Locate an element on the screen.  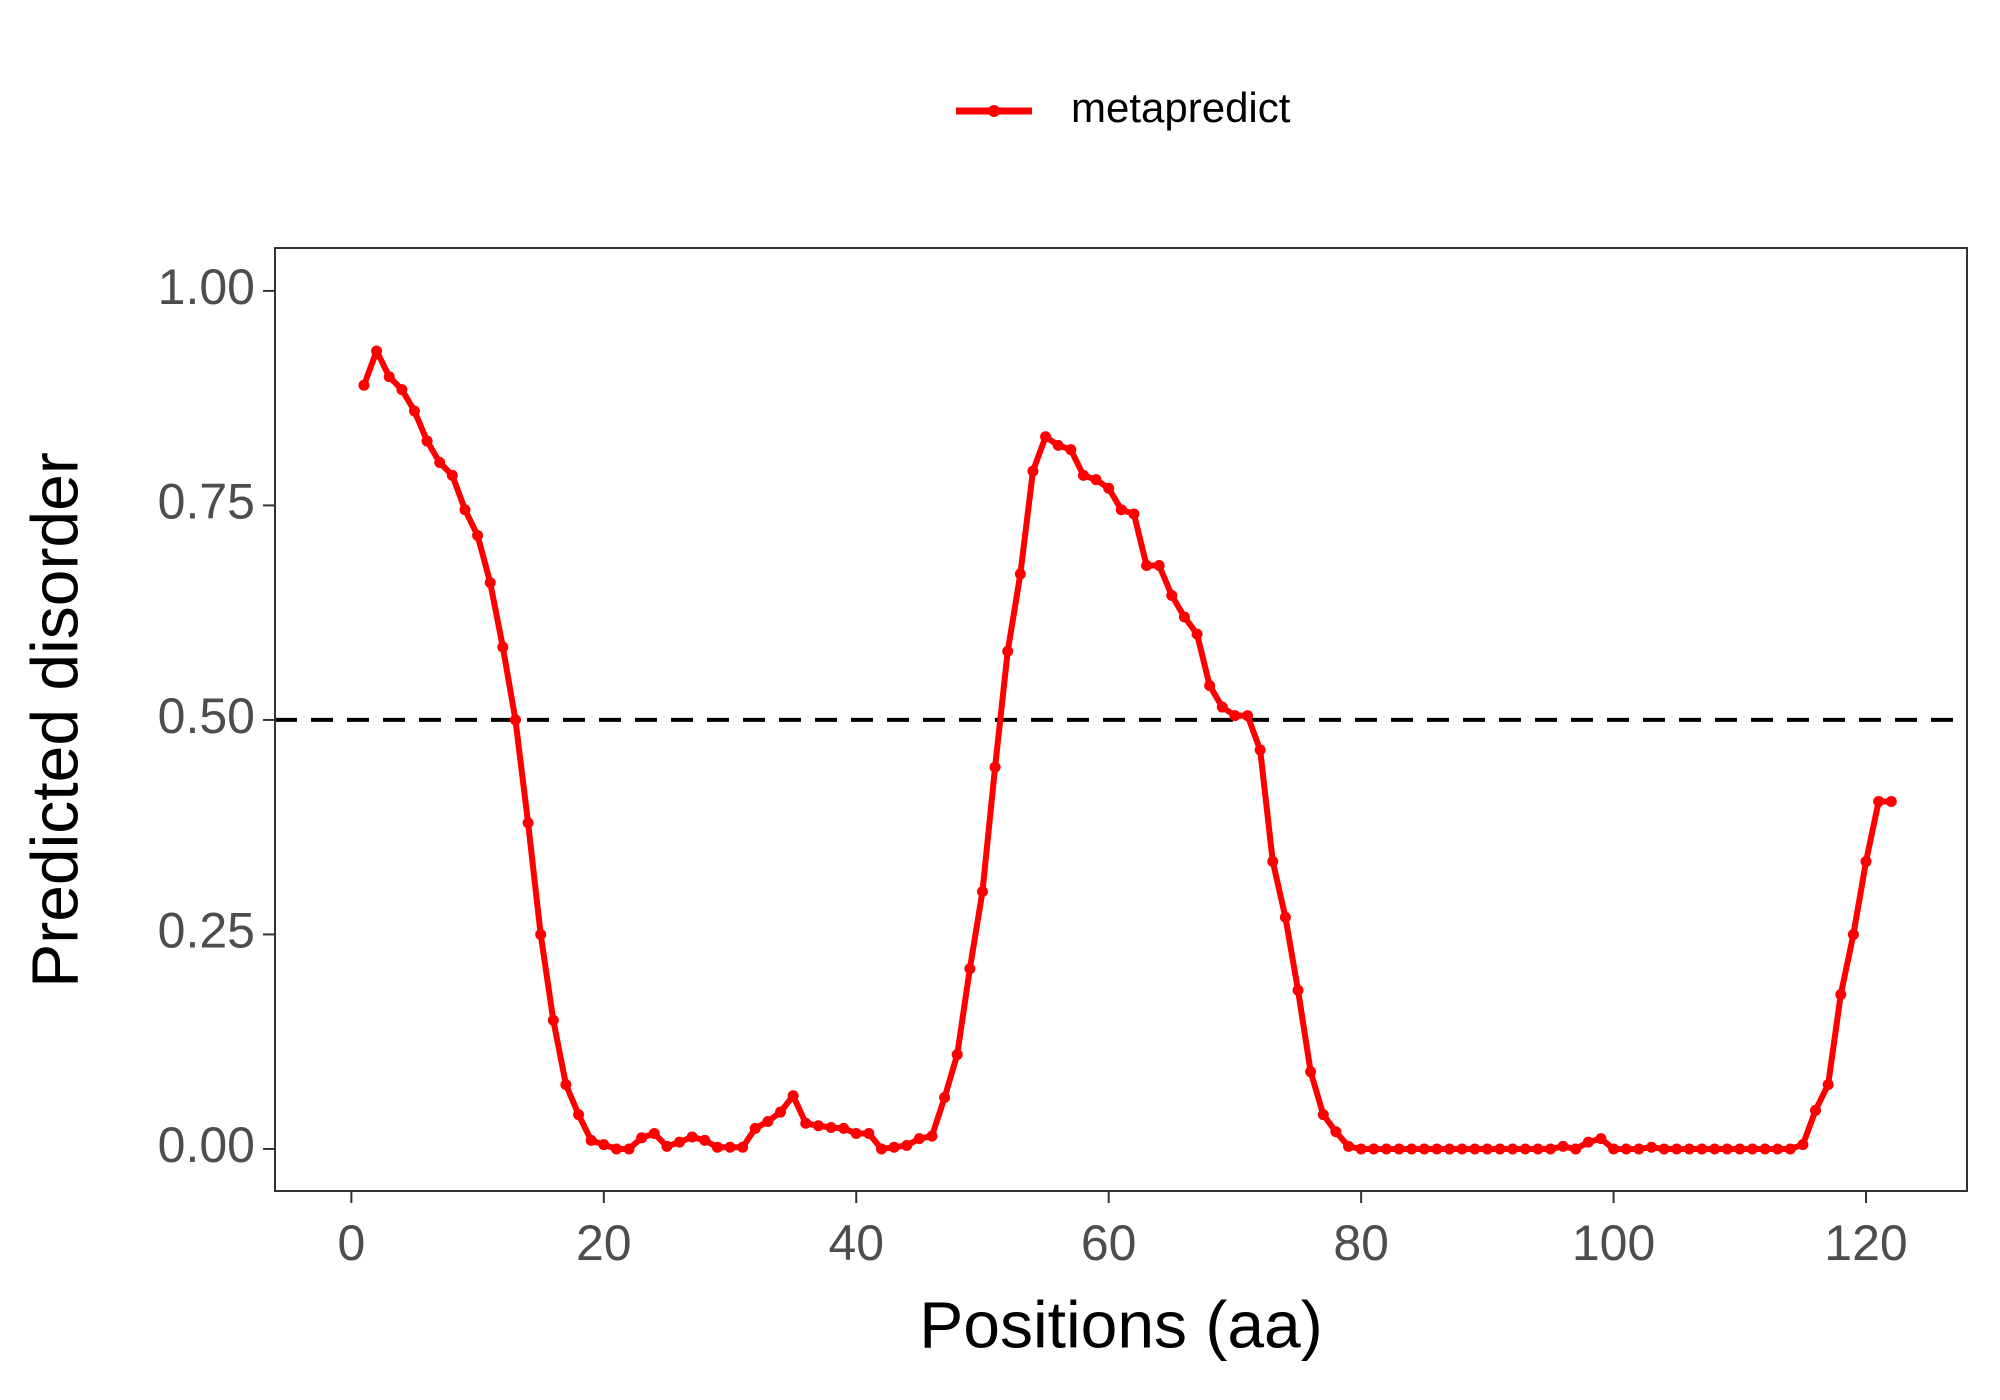
legend-label: metapredict is located at coordinates (1181, 107).